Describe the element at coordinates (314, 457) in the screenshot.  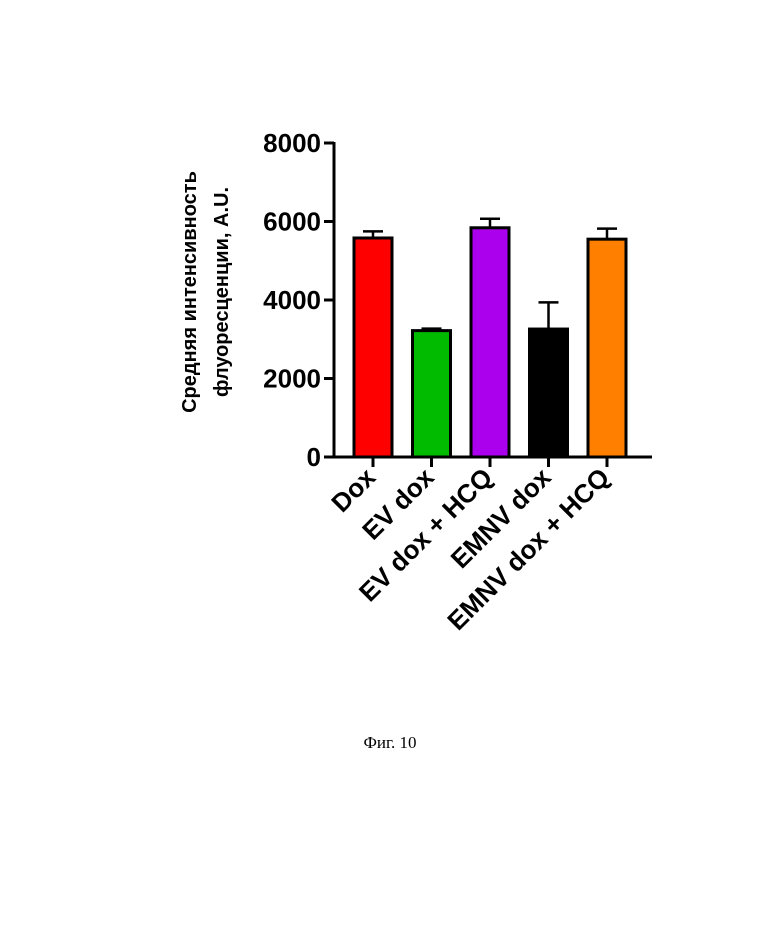
I see `y-tick-label: 0` at that location.